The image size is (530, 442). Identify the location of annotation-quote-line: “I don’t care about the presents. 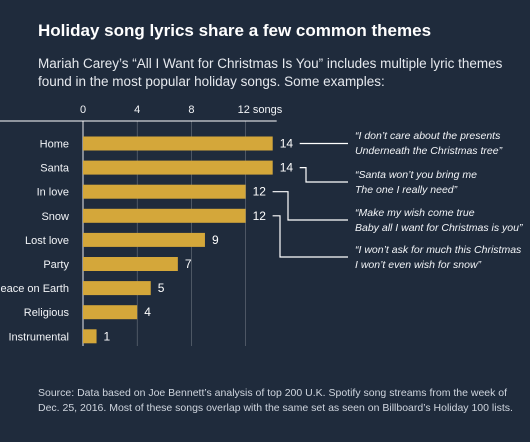
(428, 136).